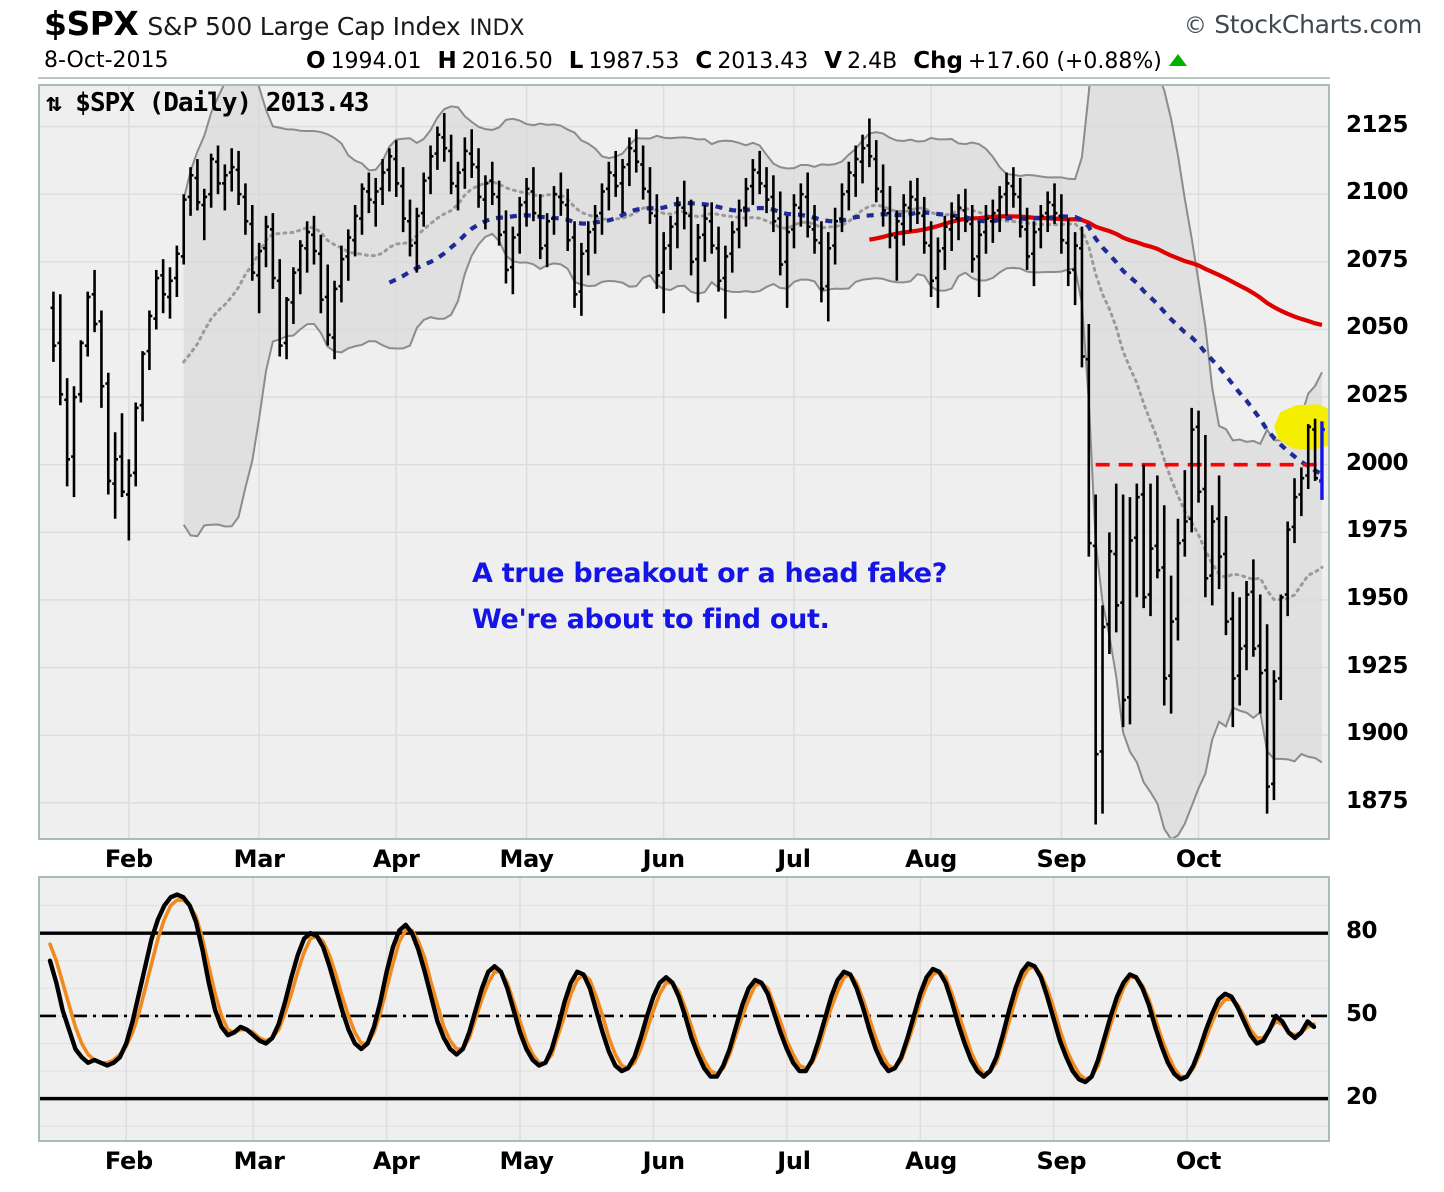 The image size is (1444, 1192). What do you see at coordinates (507, 61) in the screenshot?
I see `high-value: 2016.50` at bounding box center [507, 61].